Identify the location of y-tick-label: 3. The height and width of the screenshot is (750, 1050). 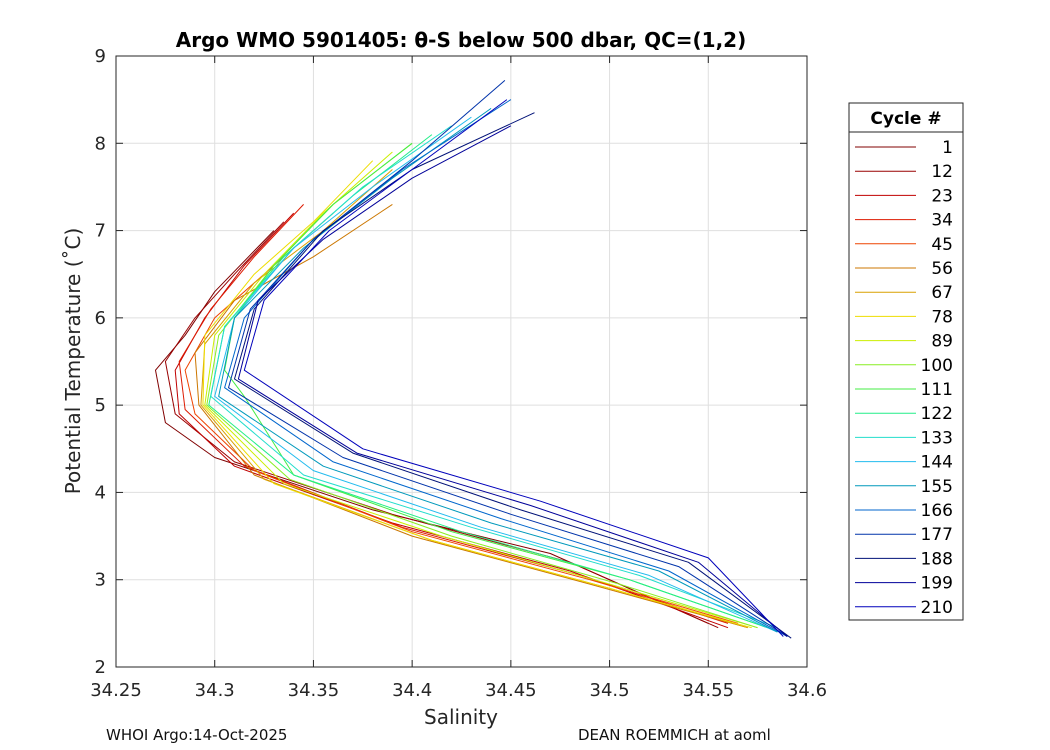
(100, 580).